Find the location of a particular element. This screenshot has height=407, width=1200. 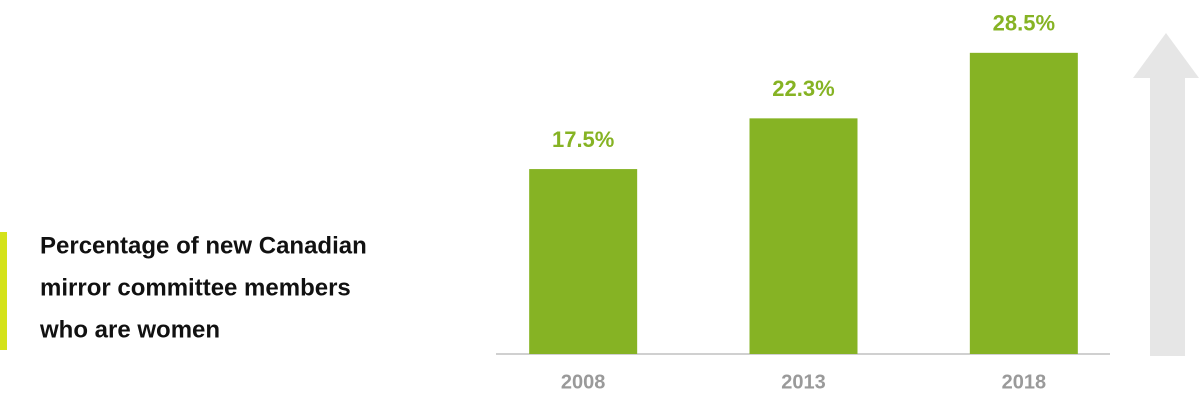

x-tick-label: 2013 is located at coordinates (803, 382).